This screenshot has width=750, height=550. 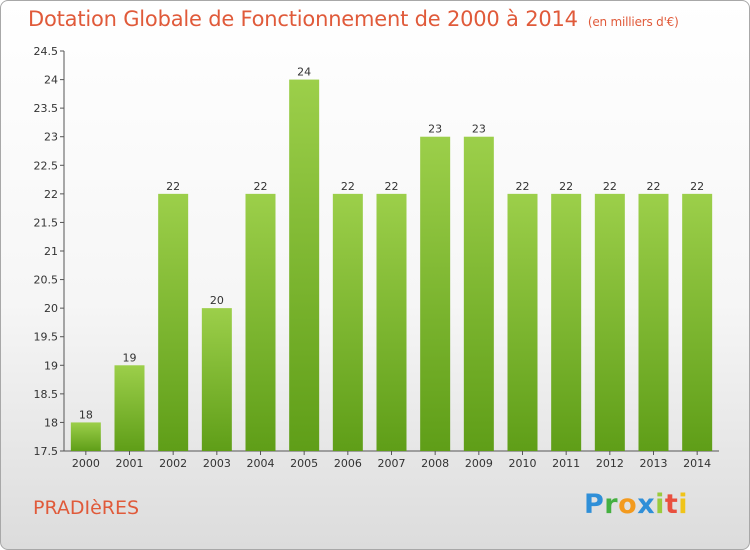 What do you see at coordinates (633, 22) in the screenshot?
I see `chart-subtitle: (en milliers d'€)` at bounding box center [633, 22].